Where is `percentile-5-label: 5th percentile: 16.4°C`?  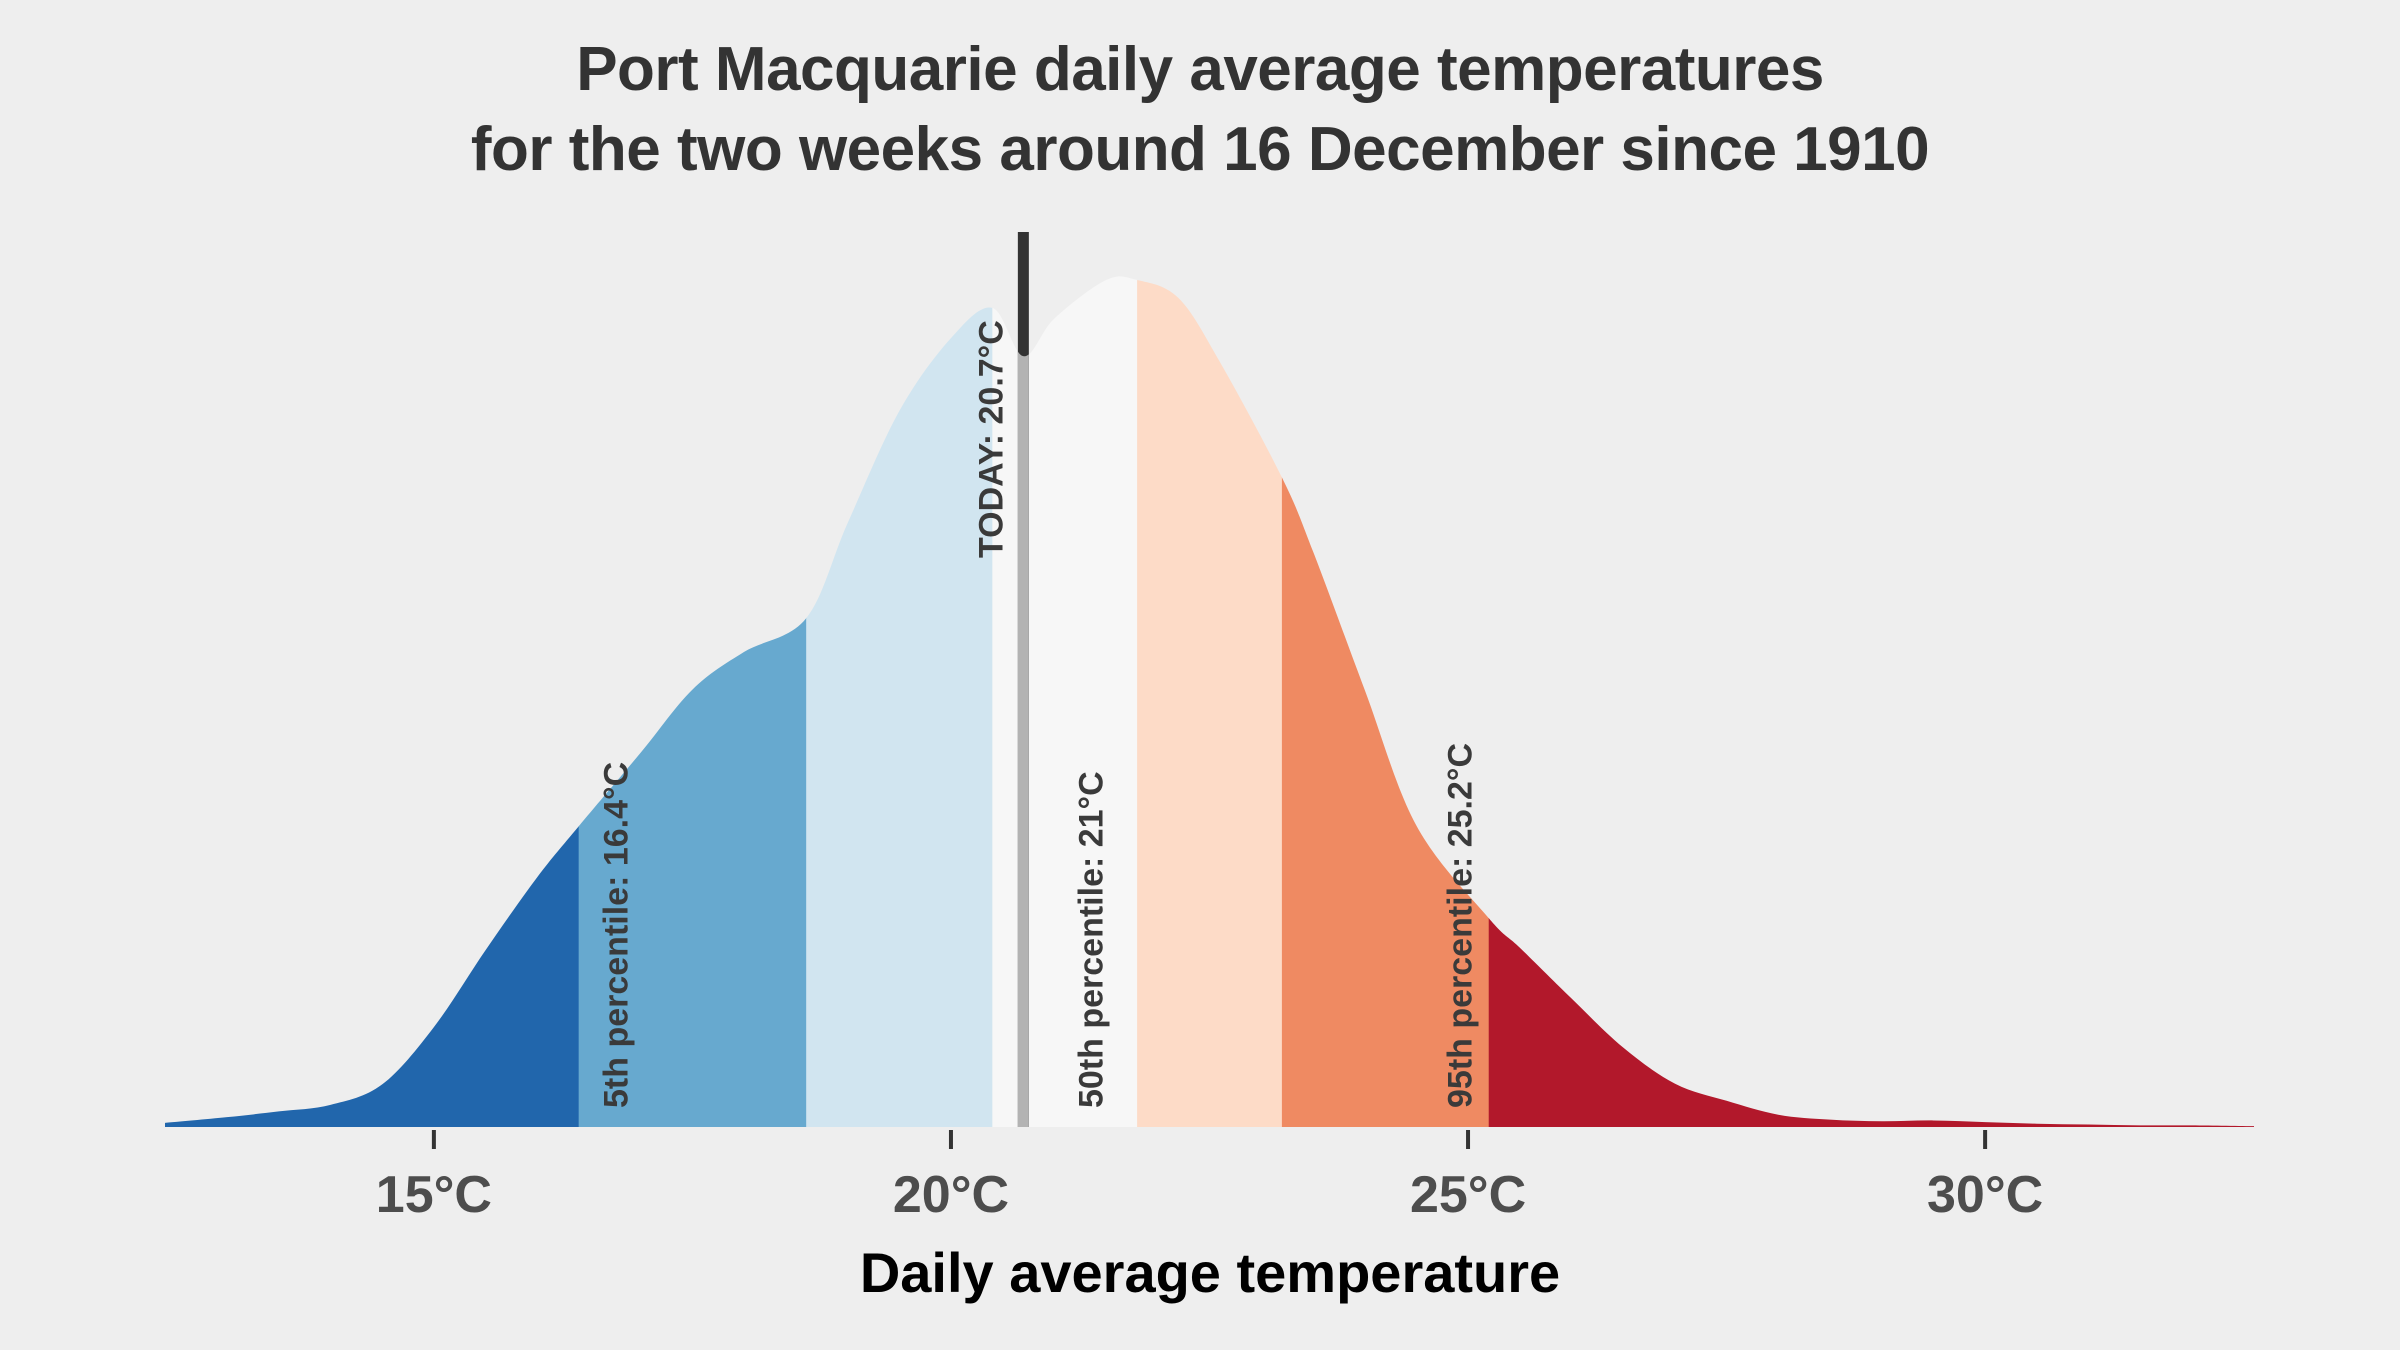 percentile-5-label: 5th percentile: 16.4°C is located at coordinates (617, 935).